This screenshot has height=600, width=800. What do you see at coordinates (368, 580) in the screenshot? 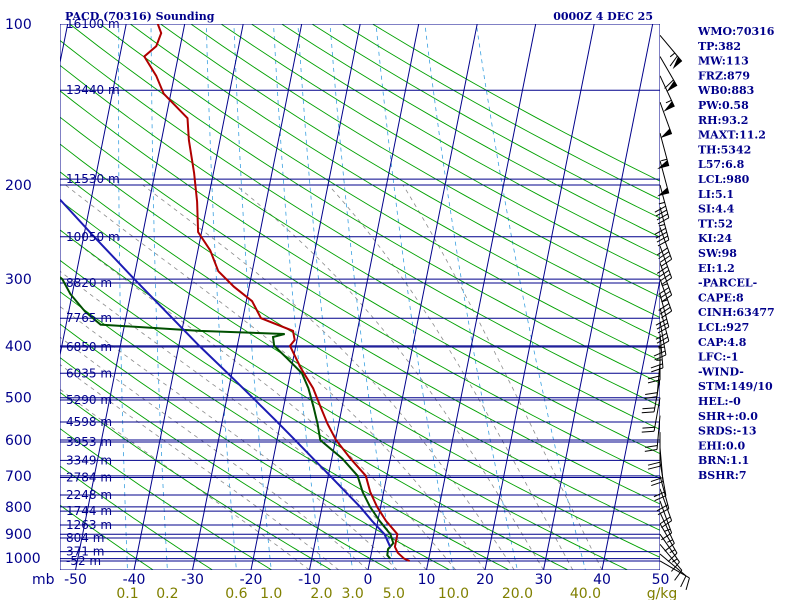
I see `temperature-tick-label: 0` at bounding box center [368, 580].